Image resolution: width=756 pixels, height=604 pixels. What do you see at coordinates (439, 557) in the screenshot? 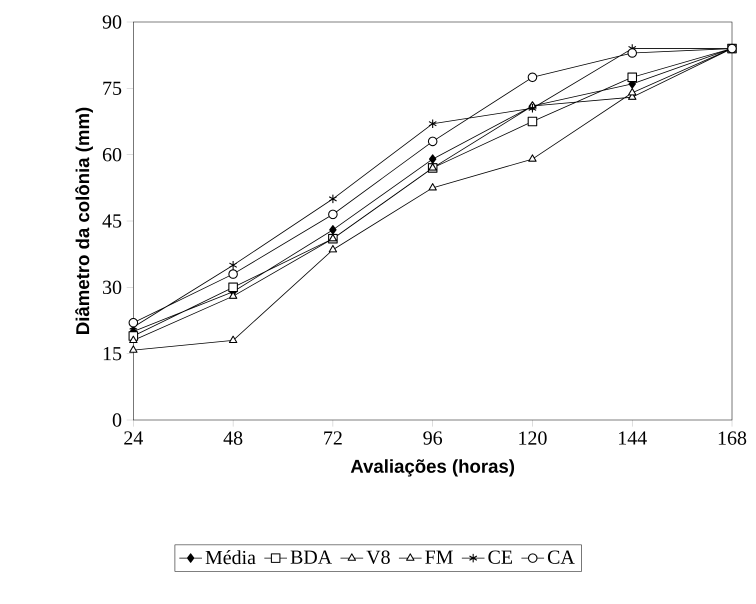
I see `legend-label: FM` at bounding box center [439, 557].